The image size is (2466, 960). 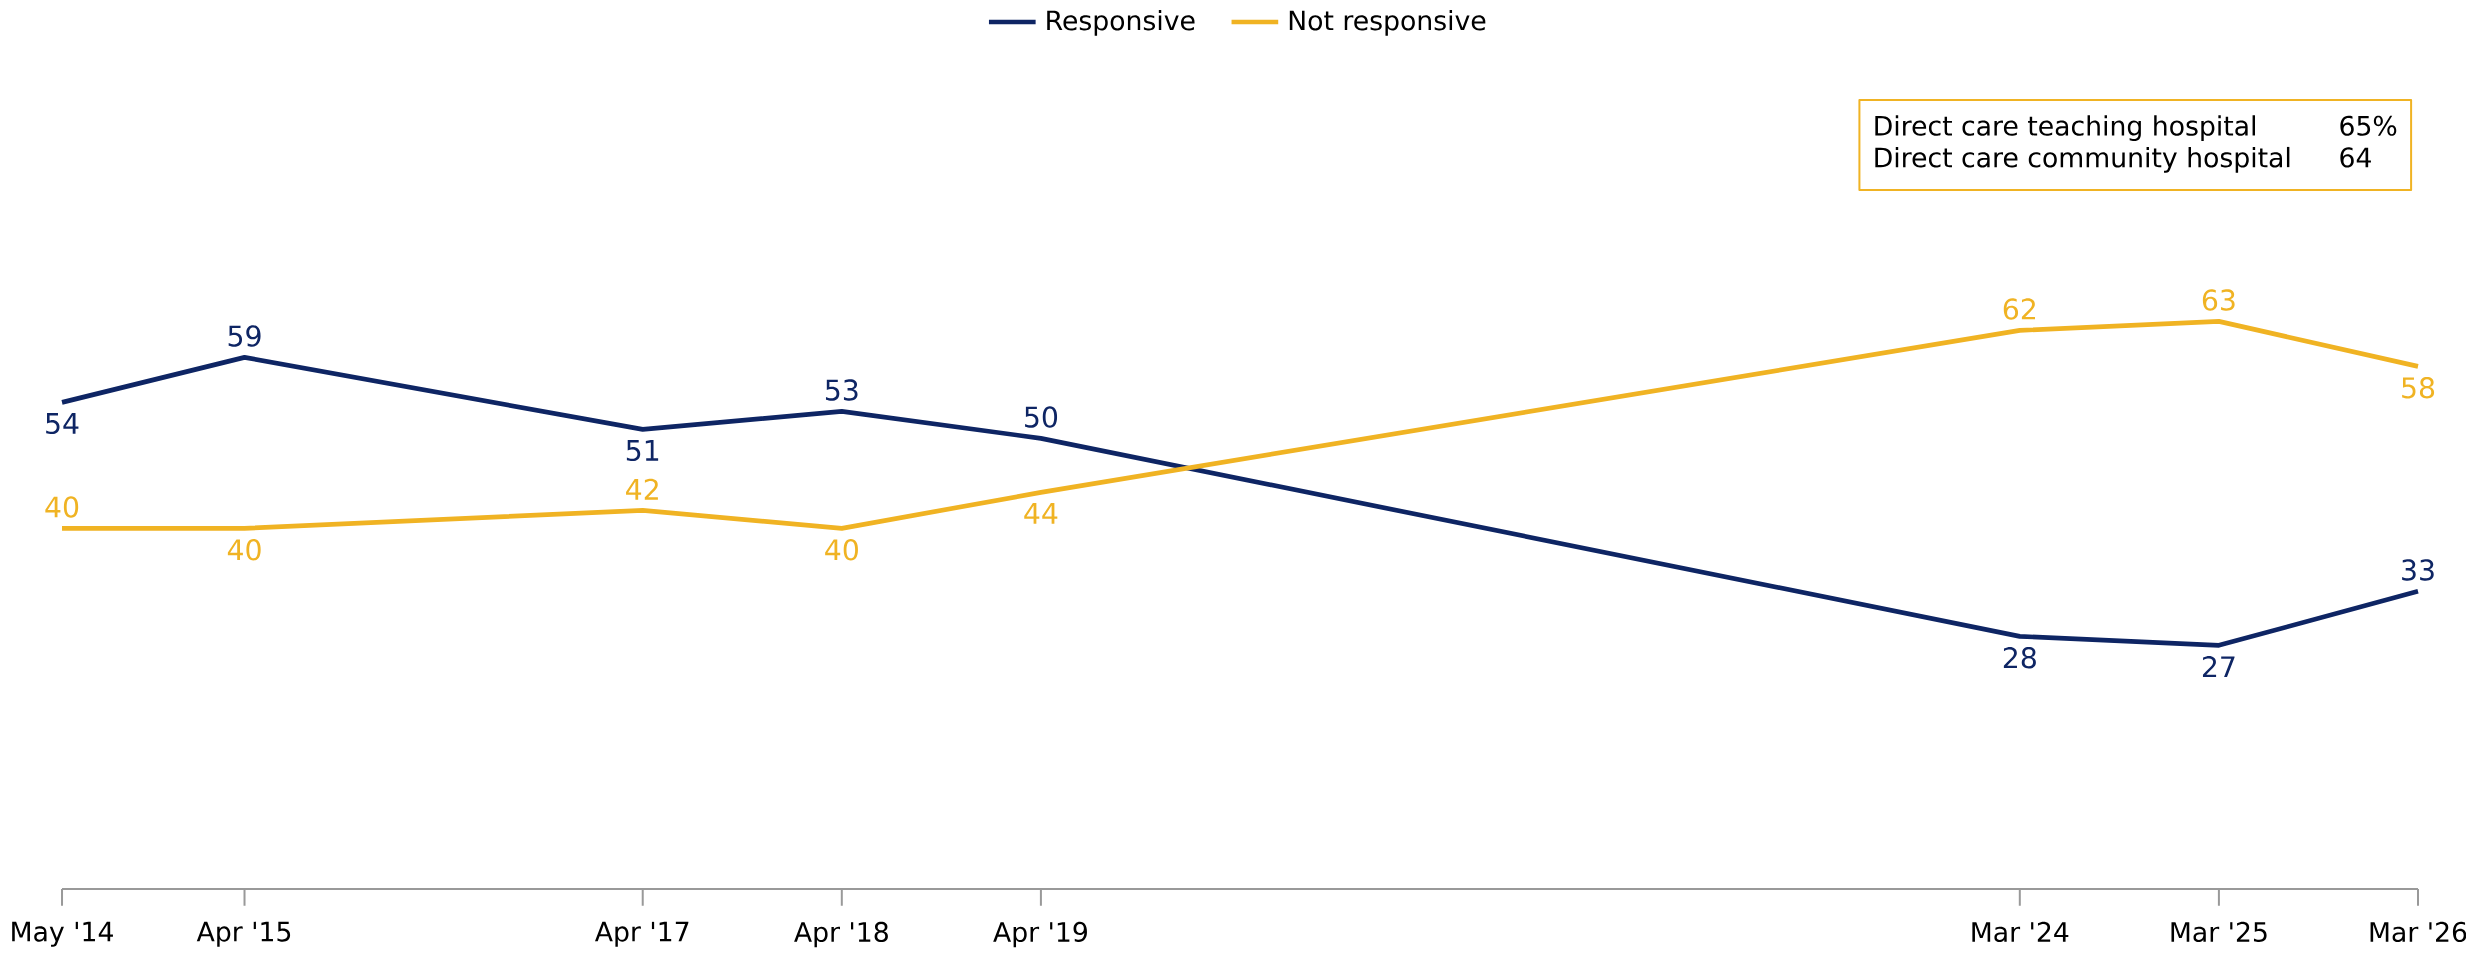 What do you see at coordinates (2020, 932) in the screenshot?
I see `x-tick-label: Mar '24` at bounding box center [2020, 932].